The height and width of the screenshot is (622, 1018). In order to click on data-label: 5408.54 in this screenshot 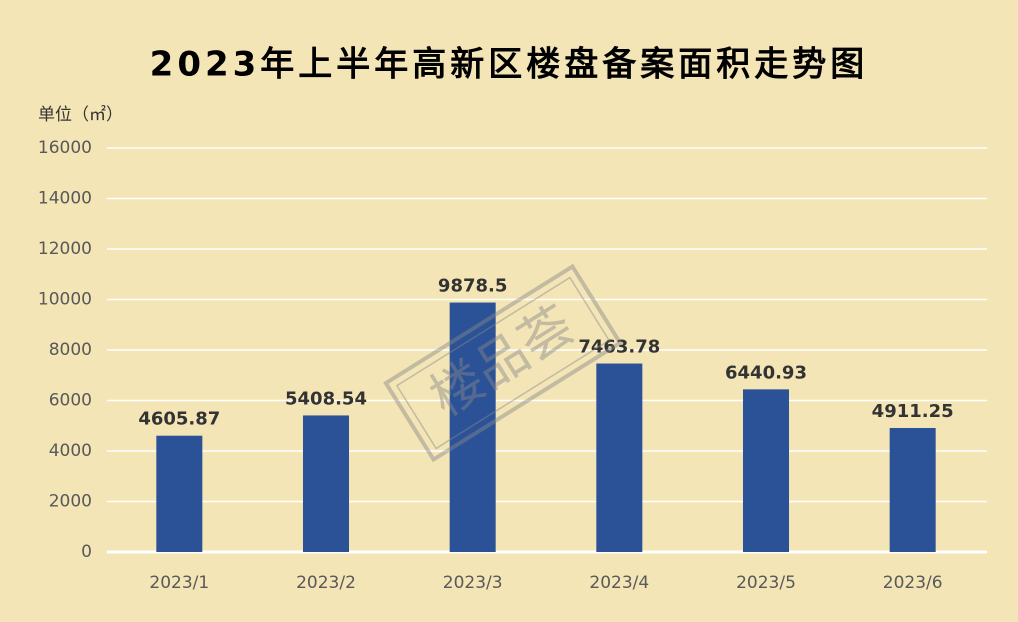, I will do `click(326, 398)`.